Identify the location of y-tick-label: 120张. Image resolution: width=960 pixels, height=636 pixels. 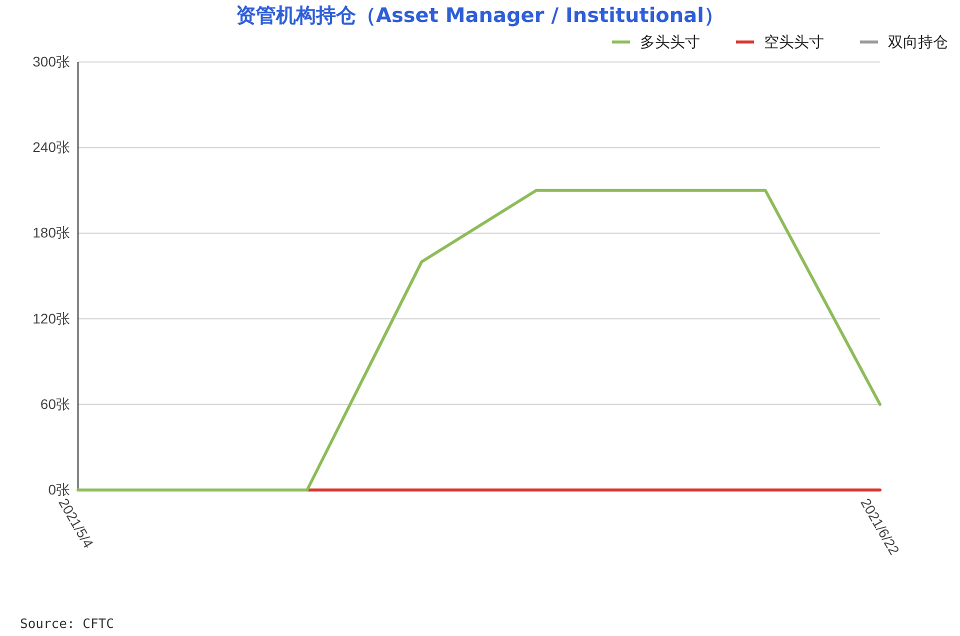
(51, 318).